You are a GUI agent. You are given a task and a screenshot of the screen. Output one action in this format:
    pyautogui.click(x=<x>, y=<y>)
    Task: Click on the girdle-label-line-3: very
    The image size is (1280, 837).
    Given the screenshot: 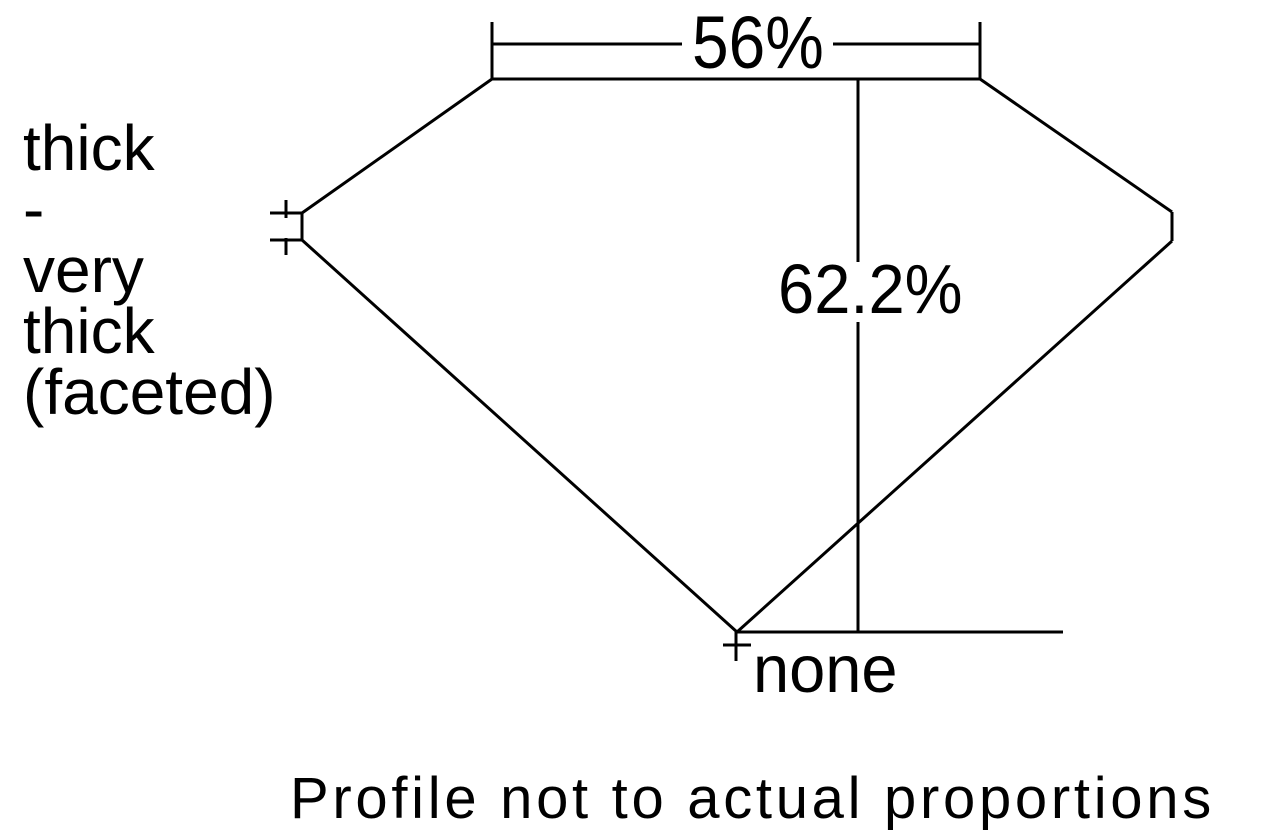 What is the action you would take?
    pyautogui.click(x=83, y=270)
    